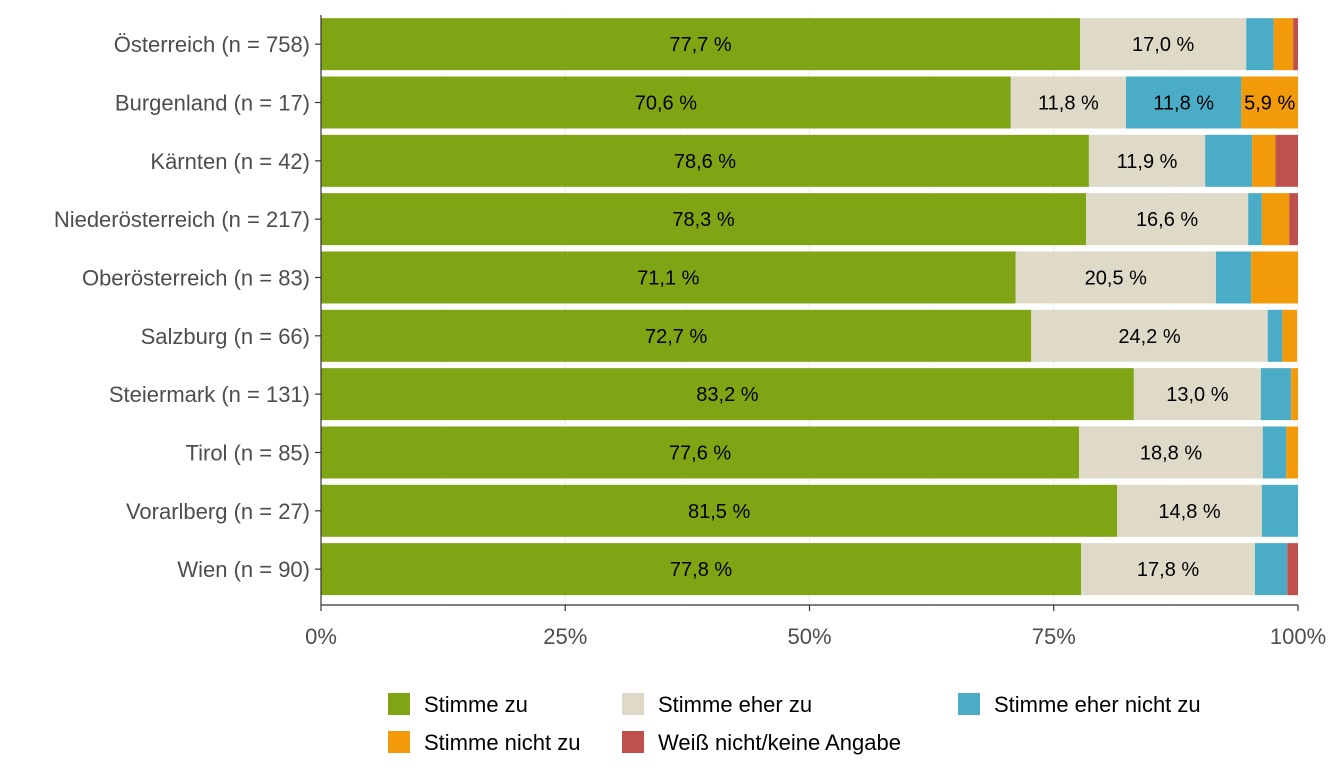 The height and width of the screenshot is (768, 1344). I want to click on bar-value-label: 5,9 %, so click(1269, 103).